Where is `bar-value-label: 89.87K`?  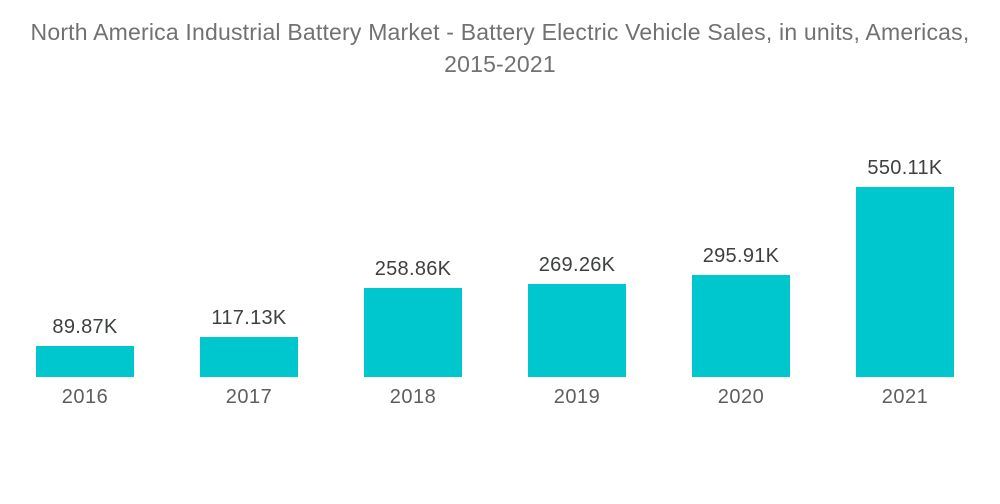 bar-value-label: 89.87K is located at coordinates (85, 327).